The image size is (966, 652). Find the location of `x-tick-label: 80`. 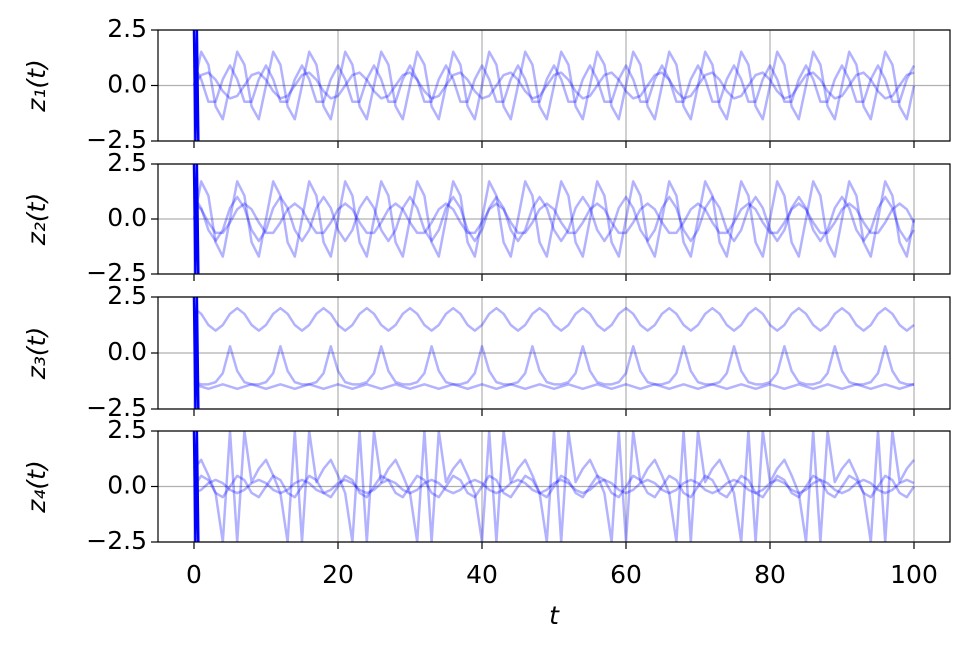

x-tick-label: 80 is located at coordinates (770, 574).